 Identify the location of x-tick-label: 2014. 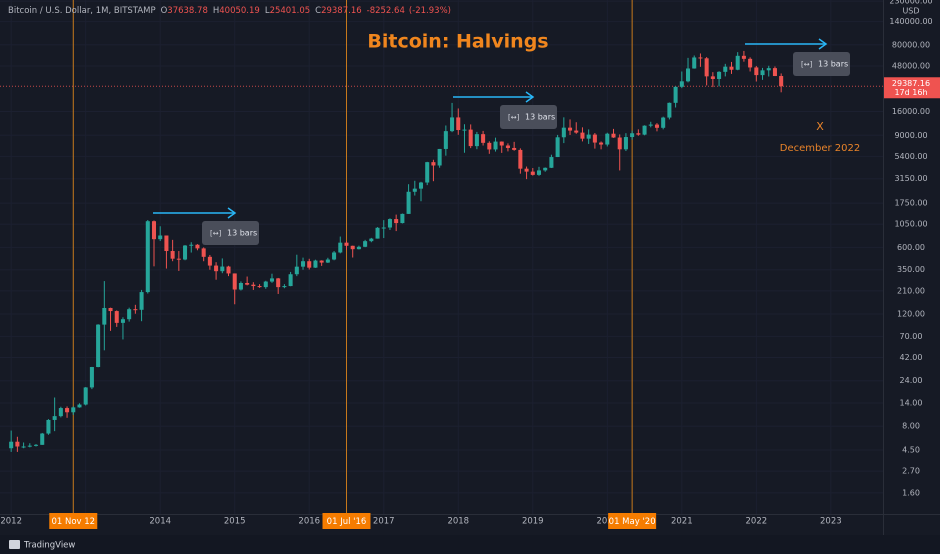
(160, 522).